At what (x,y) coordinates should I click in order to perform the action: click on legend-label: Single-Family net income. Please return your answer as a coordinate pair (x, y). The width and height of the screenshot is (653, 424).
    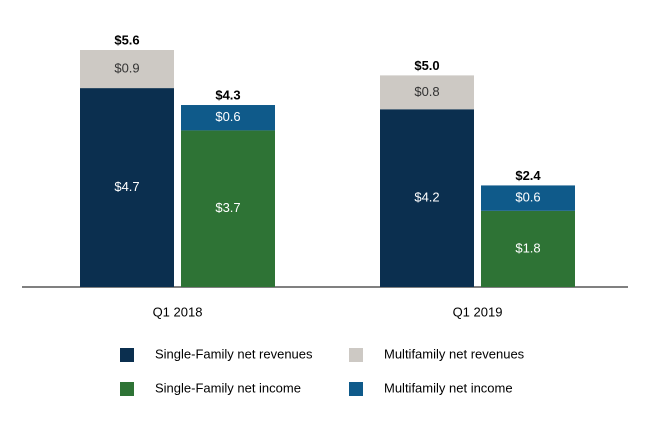
    Looking at the image, I should click on (228, 387).